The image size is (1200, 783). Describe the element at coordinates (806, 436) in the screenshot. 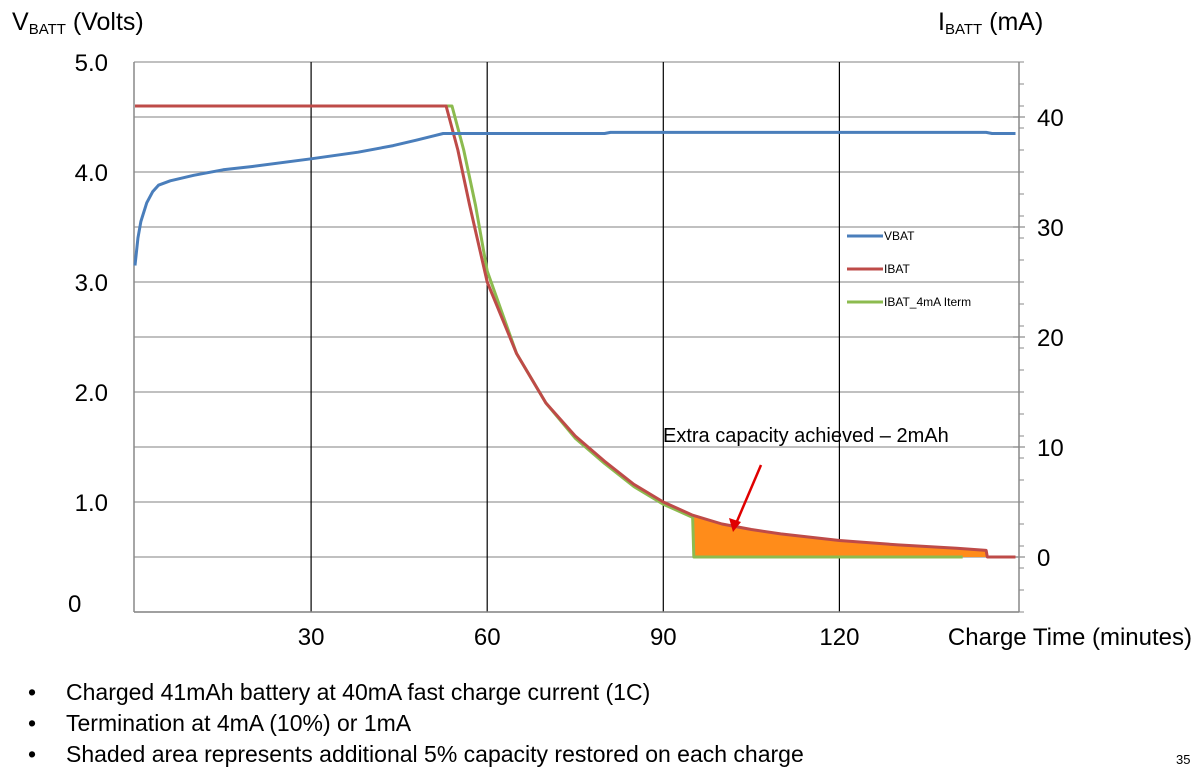

I see `annotation-text: Extra capacity achieved – 2mAh` at that location.